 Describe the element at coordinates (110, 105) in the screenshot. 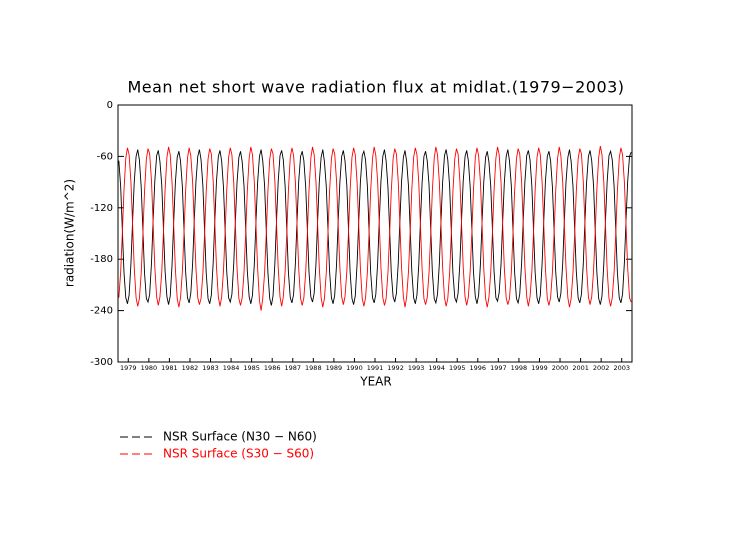

I see `y-tick-label: 0` at that location.